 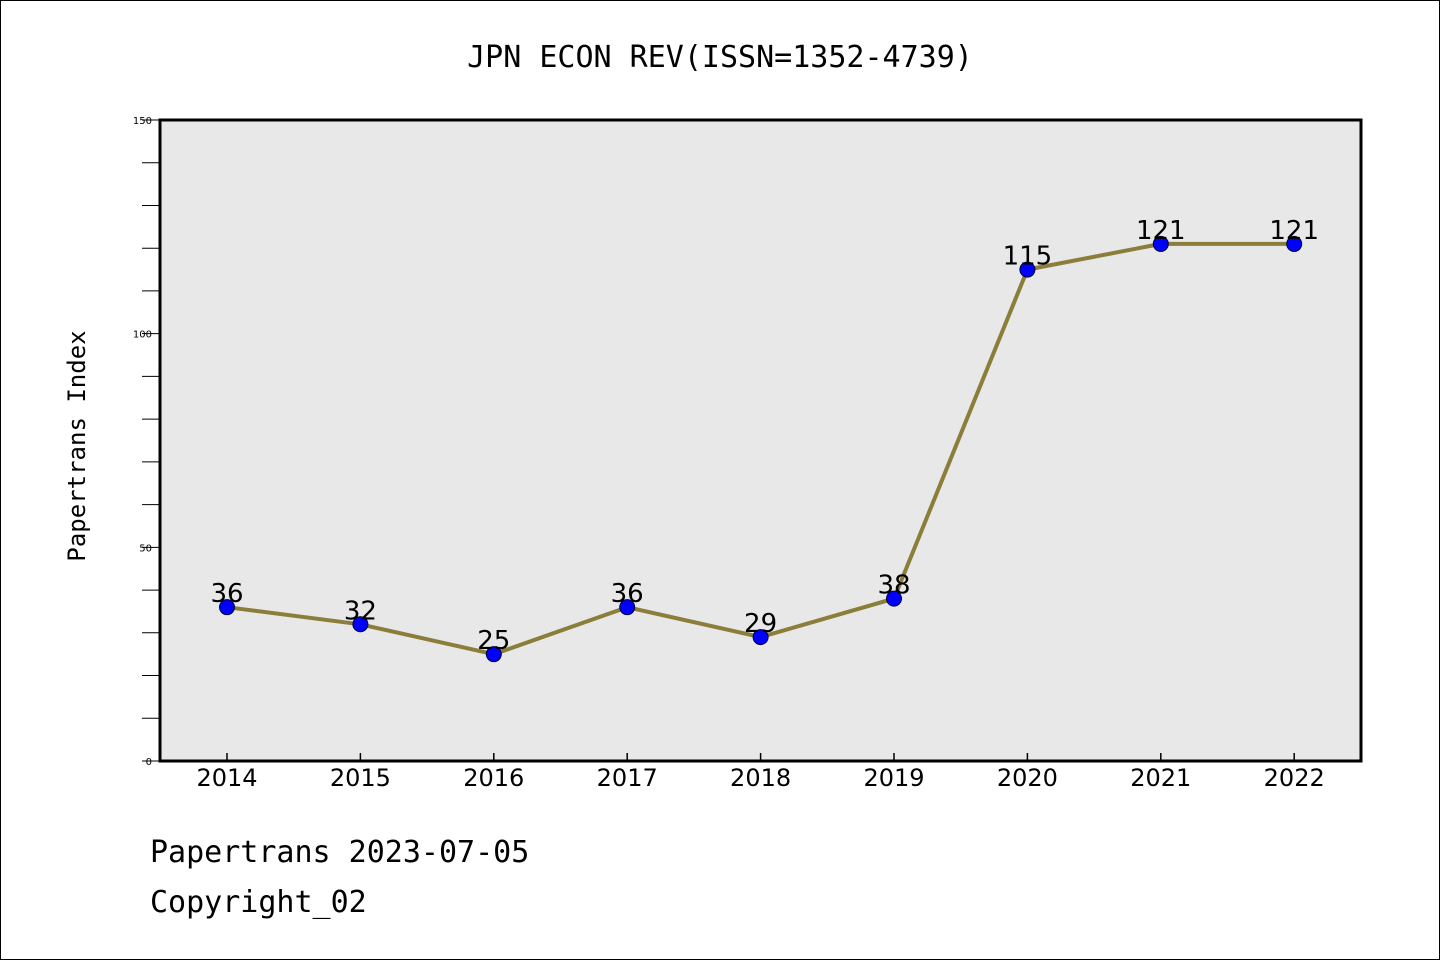 What do you see at coordinates (760, 778) in the screenshot?
I see `x-tick-label: 2018` at bounding box center [760, 778].